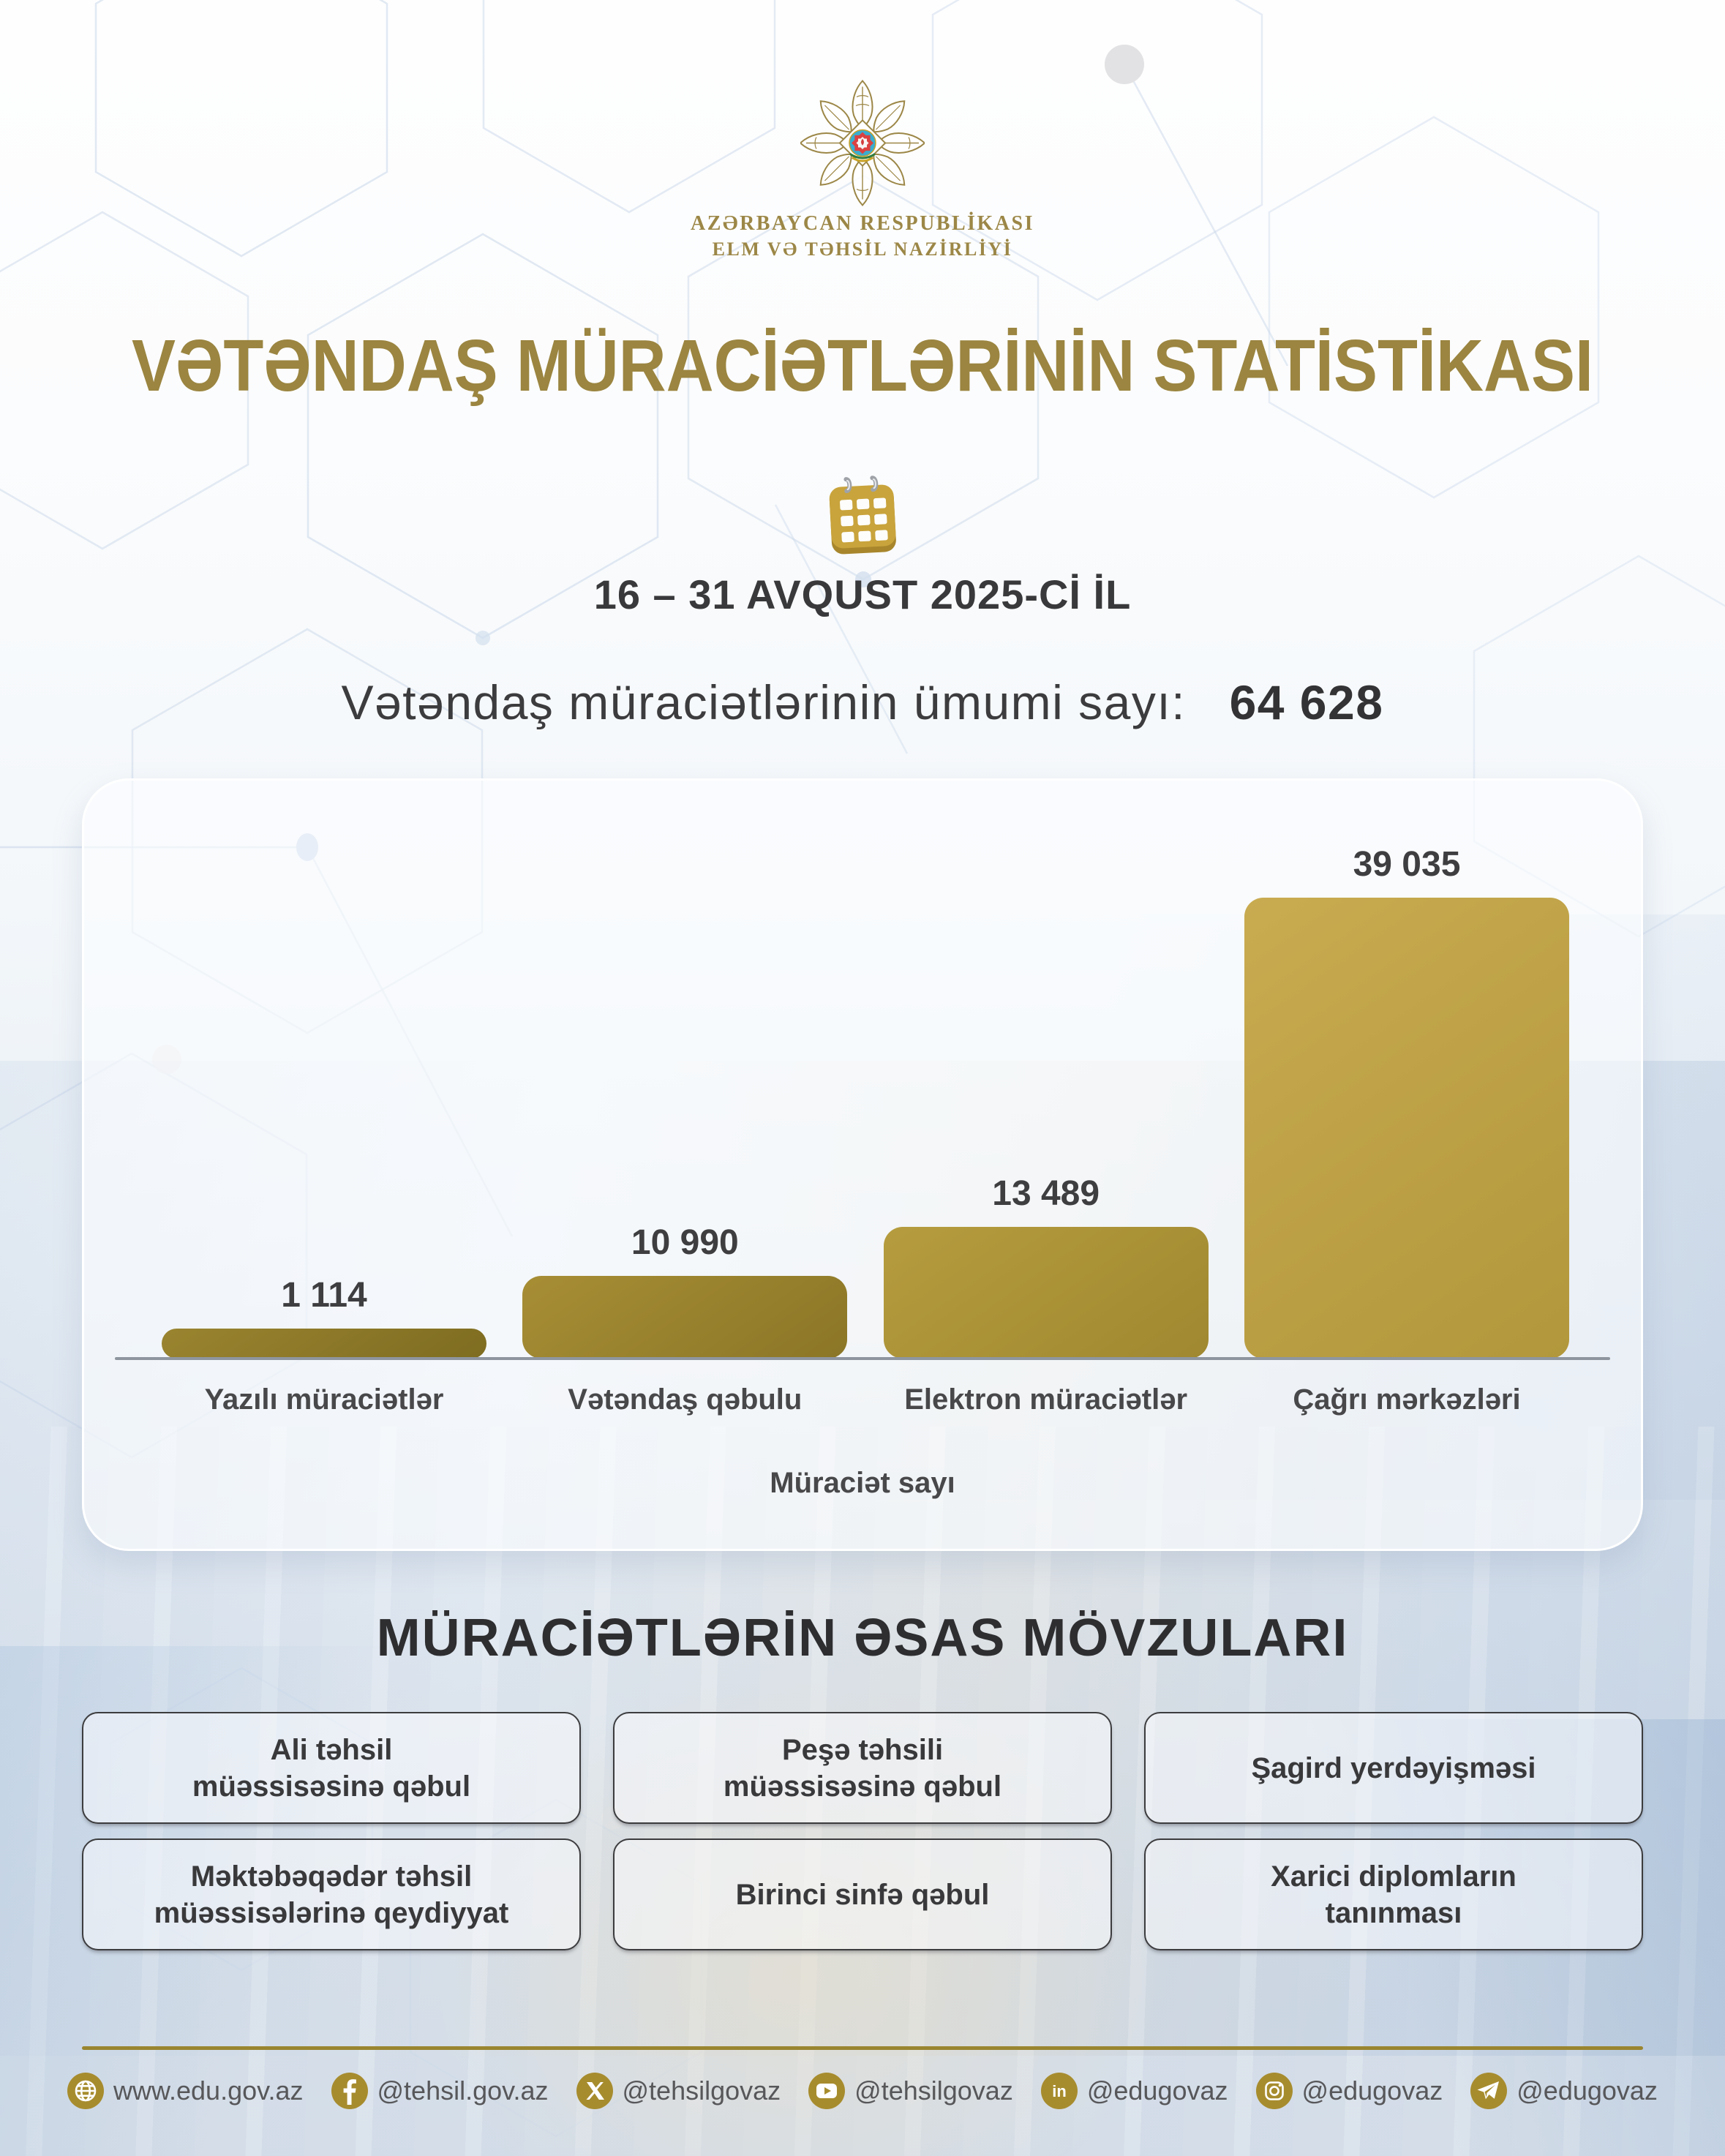 This screenshot has height=2156, width=1725. I want to click on topic-box-xarici-diplomlar: Xarici diplomların tanınması, so click(1393, 1894).